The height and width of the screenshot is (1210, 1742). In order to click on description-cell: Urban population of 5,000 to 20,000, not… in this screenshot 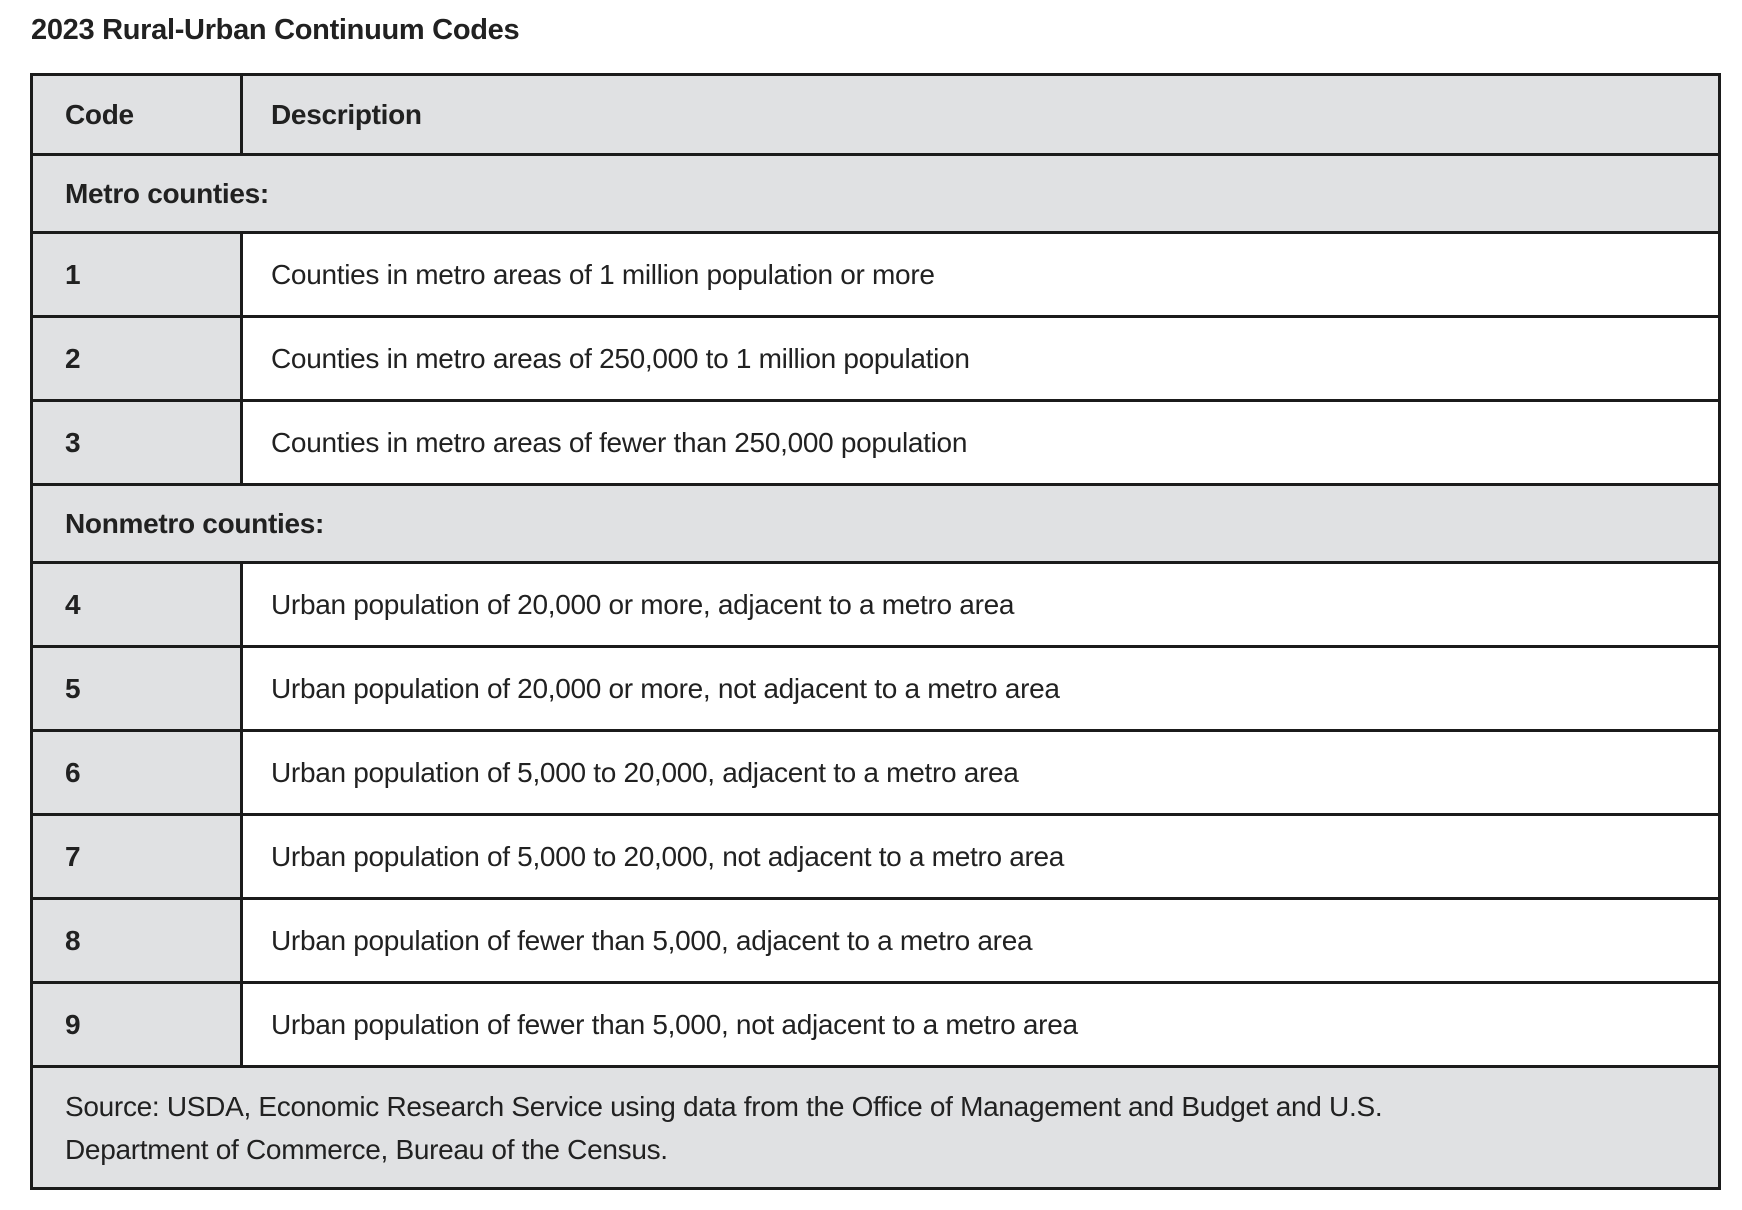, I will do `click(980, 856)`.